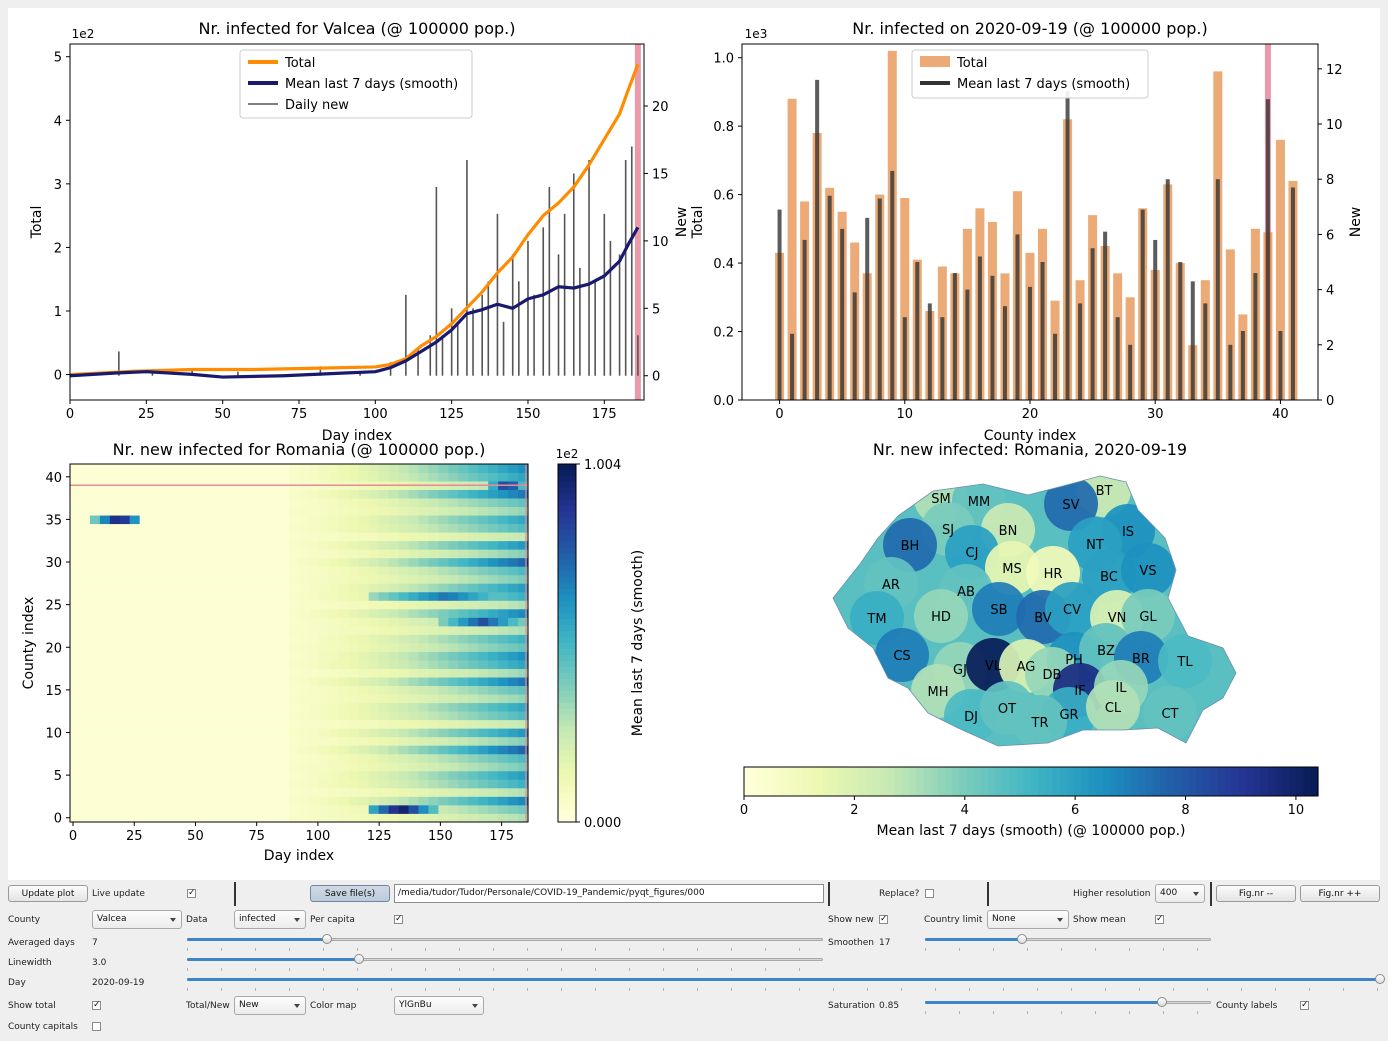  I want to click on y-tick-label: 0, so click(58, 819).